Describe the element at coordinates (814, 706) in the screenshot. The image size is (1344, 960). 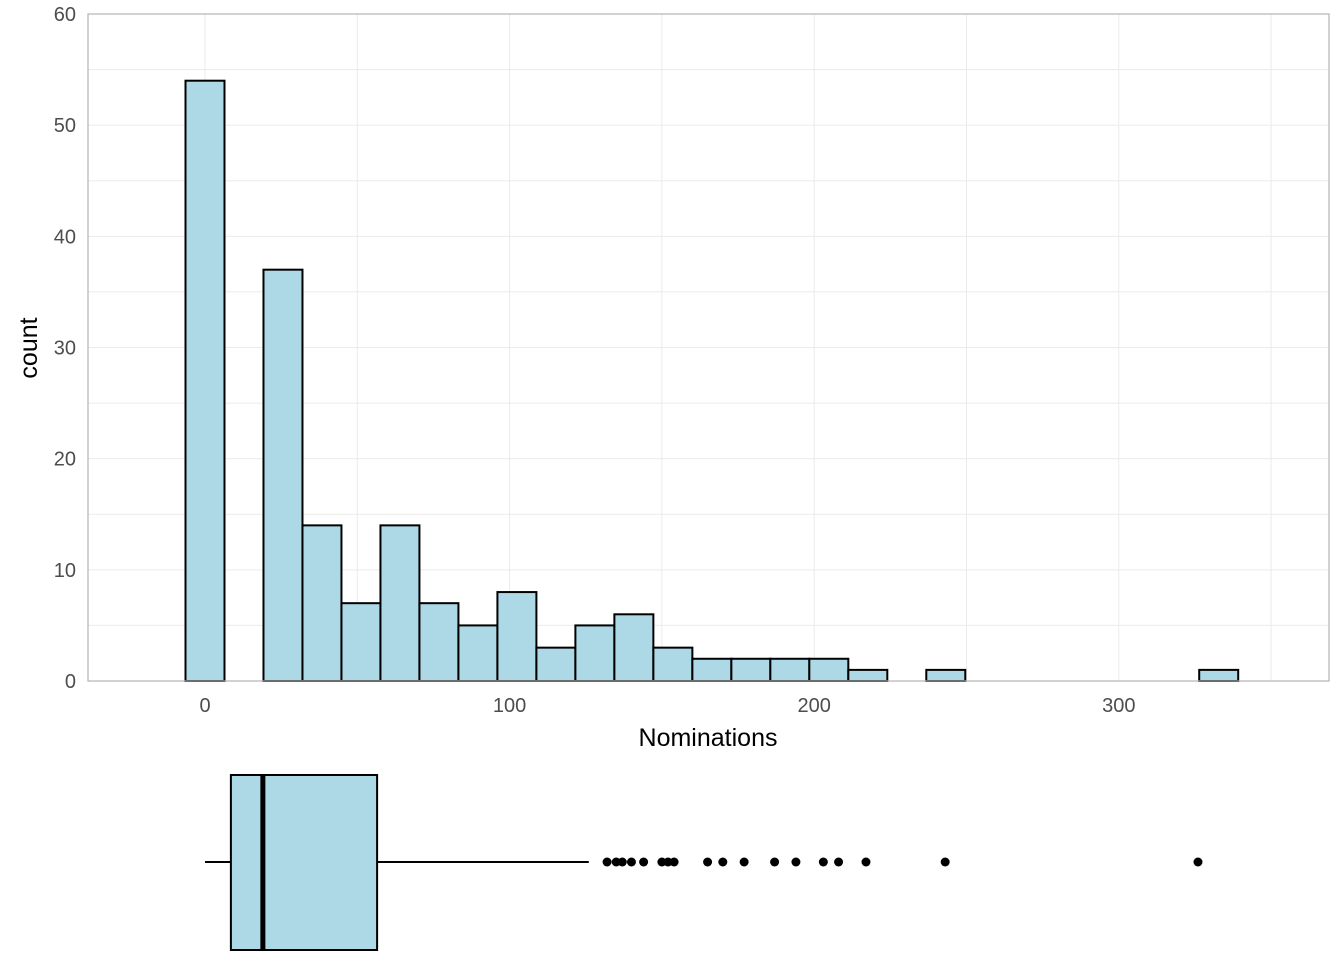
I see `x-tick-label: 200` at that location.